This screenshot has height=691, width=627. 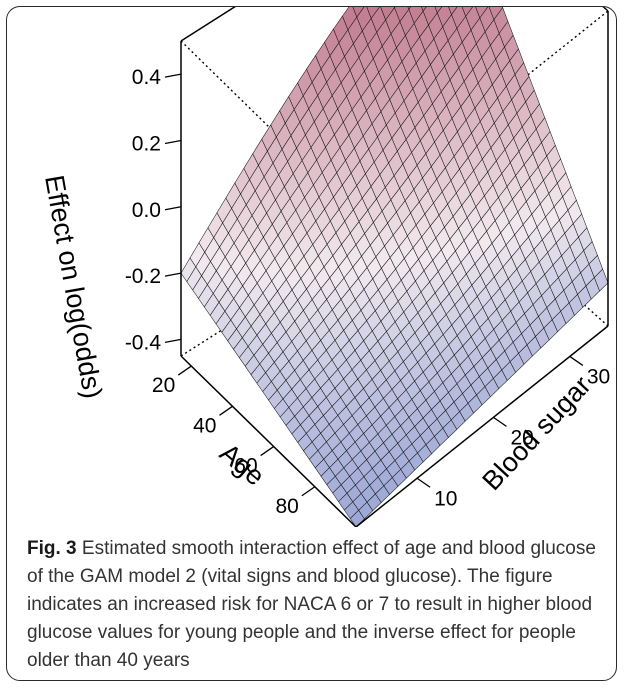 I want to click on x-axis: 20406080100, so click(x=254, y=446).